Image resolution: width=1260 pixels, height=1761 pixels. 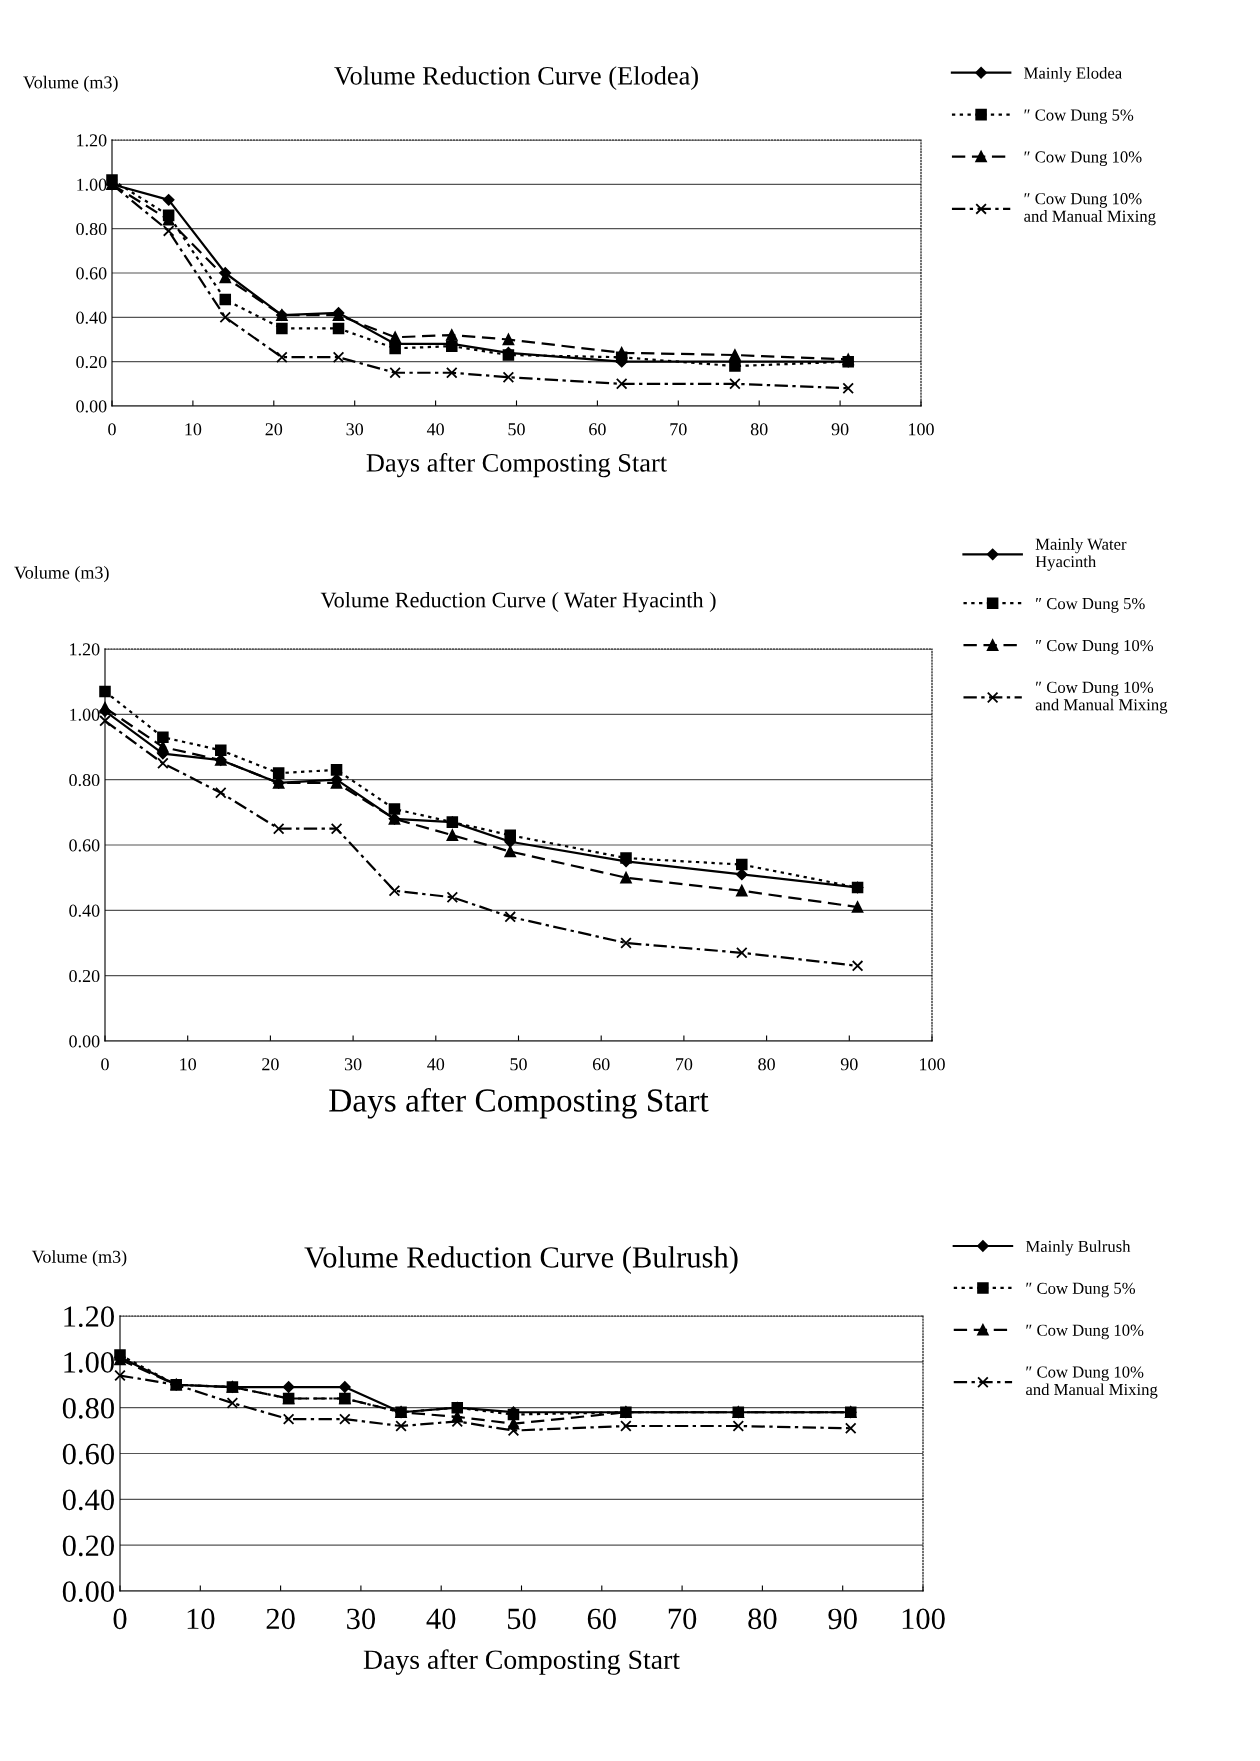 What do you see at coordinates (1073, 74) in the screenshot?
I see `legend-label: Mainly Elodea` at bounding box center [1073, 74].